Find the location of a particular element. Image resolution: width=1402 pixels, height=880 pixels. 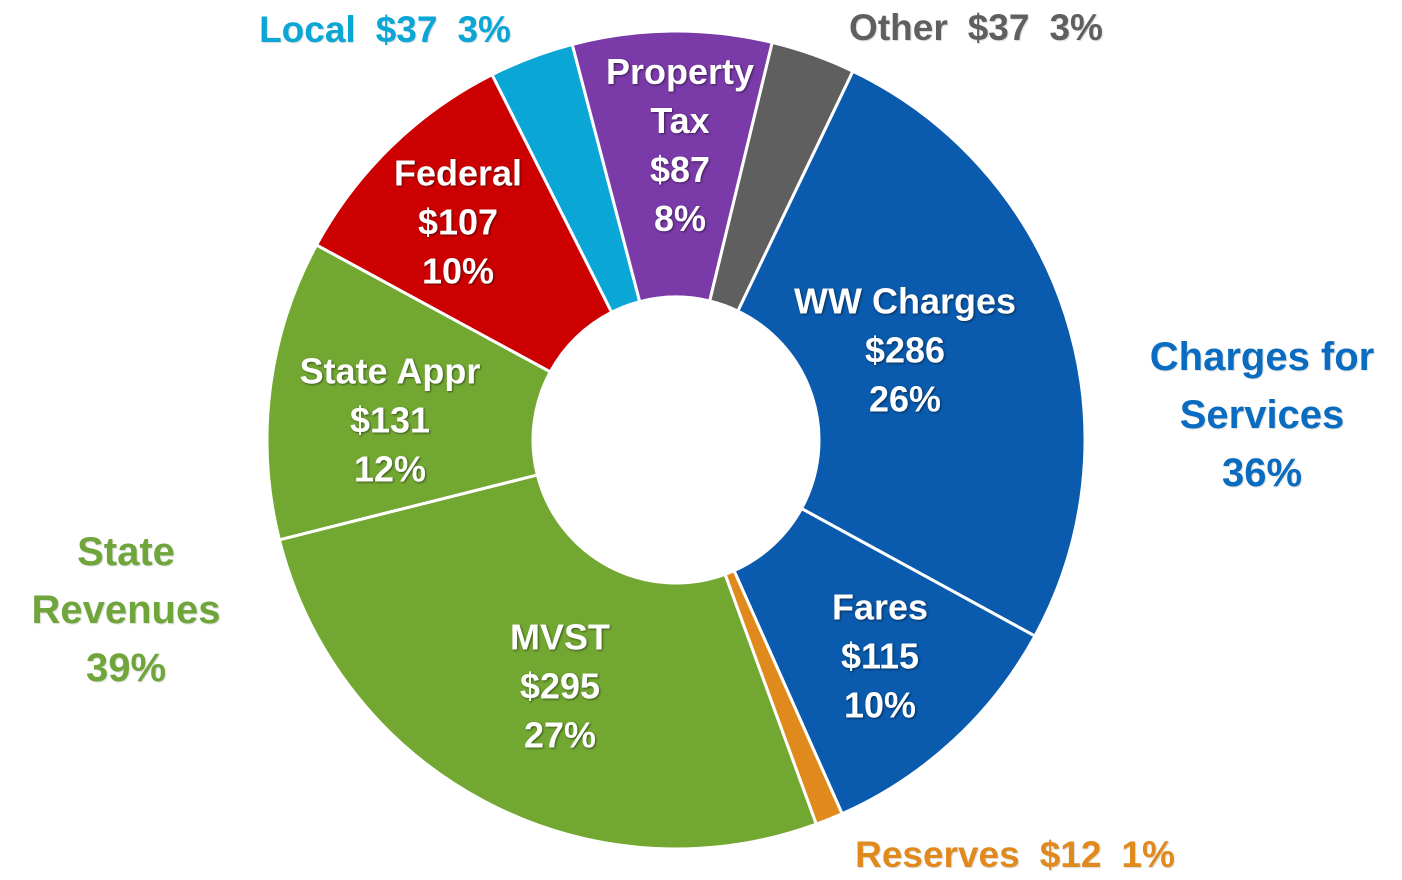

group-name: Charges for Services is located at coordinates (1262, 386).